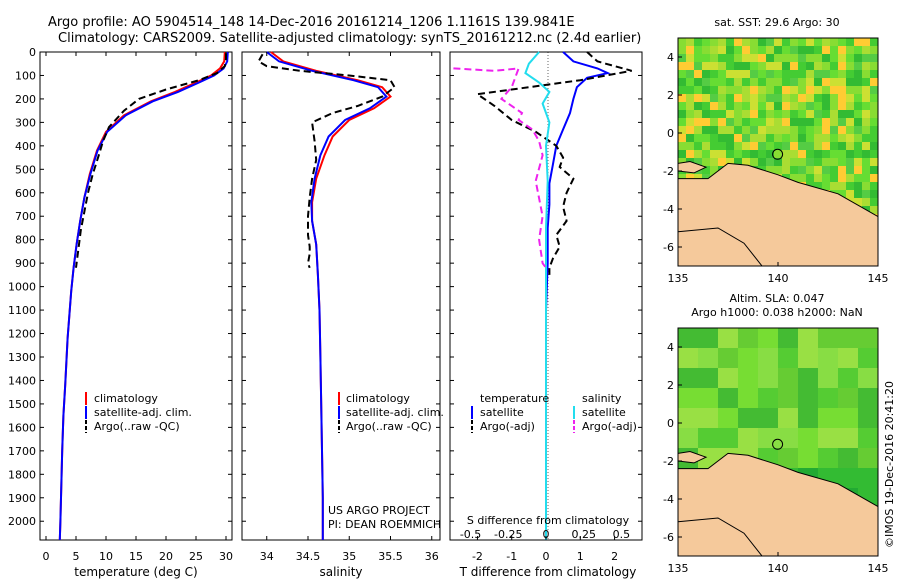  What do you see at coordinates (778, 154) in the screenshot?
I see `argo-position-marker` at bounding box center [778, 154].